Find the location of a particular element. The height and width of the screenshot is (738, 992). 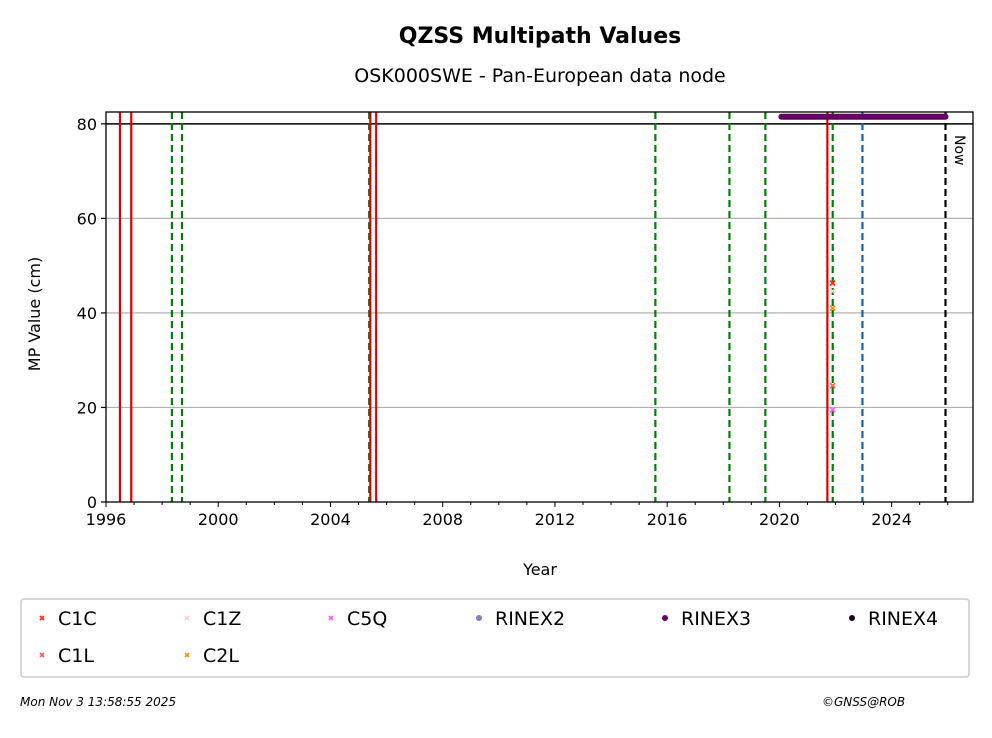

y-tick-label: 20 is located at coordinates (87, 407).